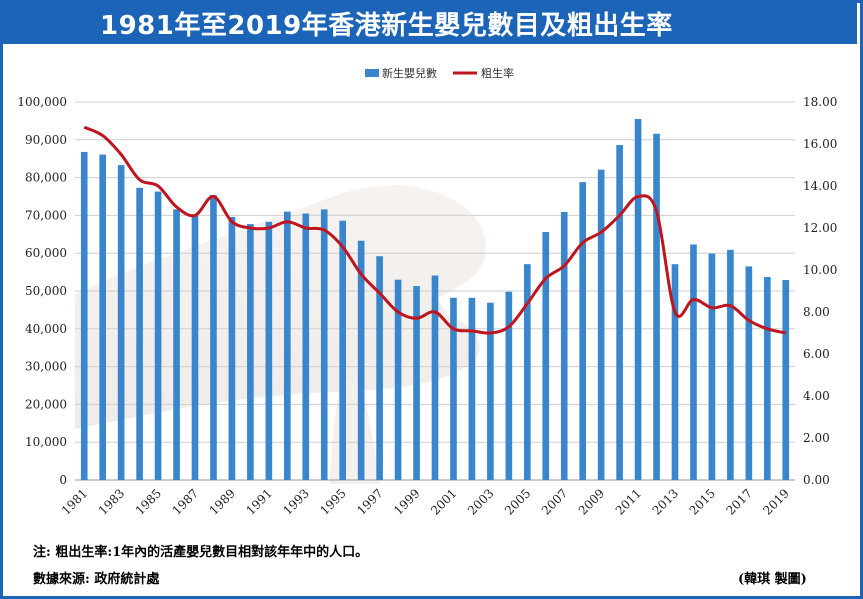  Describe the element at coordinates (517, 501) in the screenshot. I see `x-tick-label: 2005` at that location.